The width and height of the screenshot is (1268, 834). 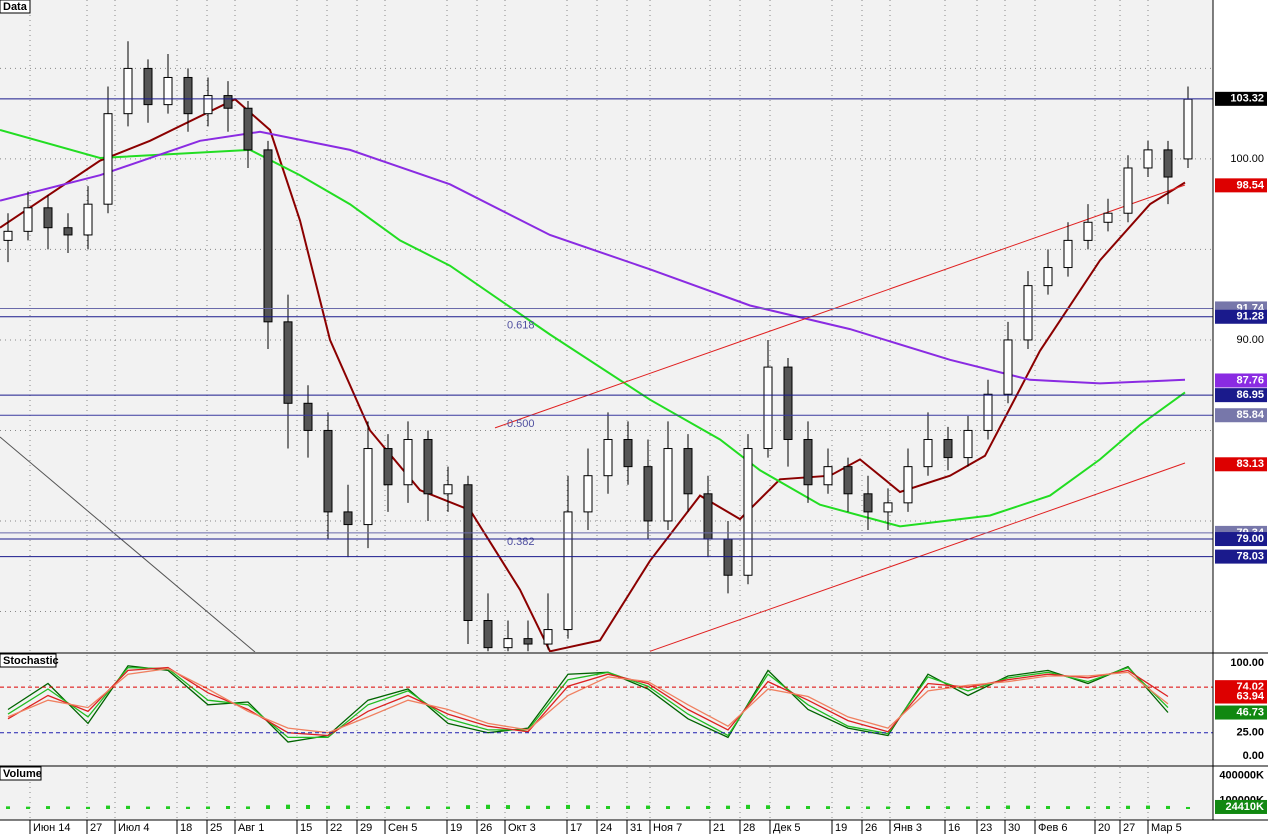 I want to click on volume-panel, so click(x=598, y=793).